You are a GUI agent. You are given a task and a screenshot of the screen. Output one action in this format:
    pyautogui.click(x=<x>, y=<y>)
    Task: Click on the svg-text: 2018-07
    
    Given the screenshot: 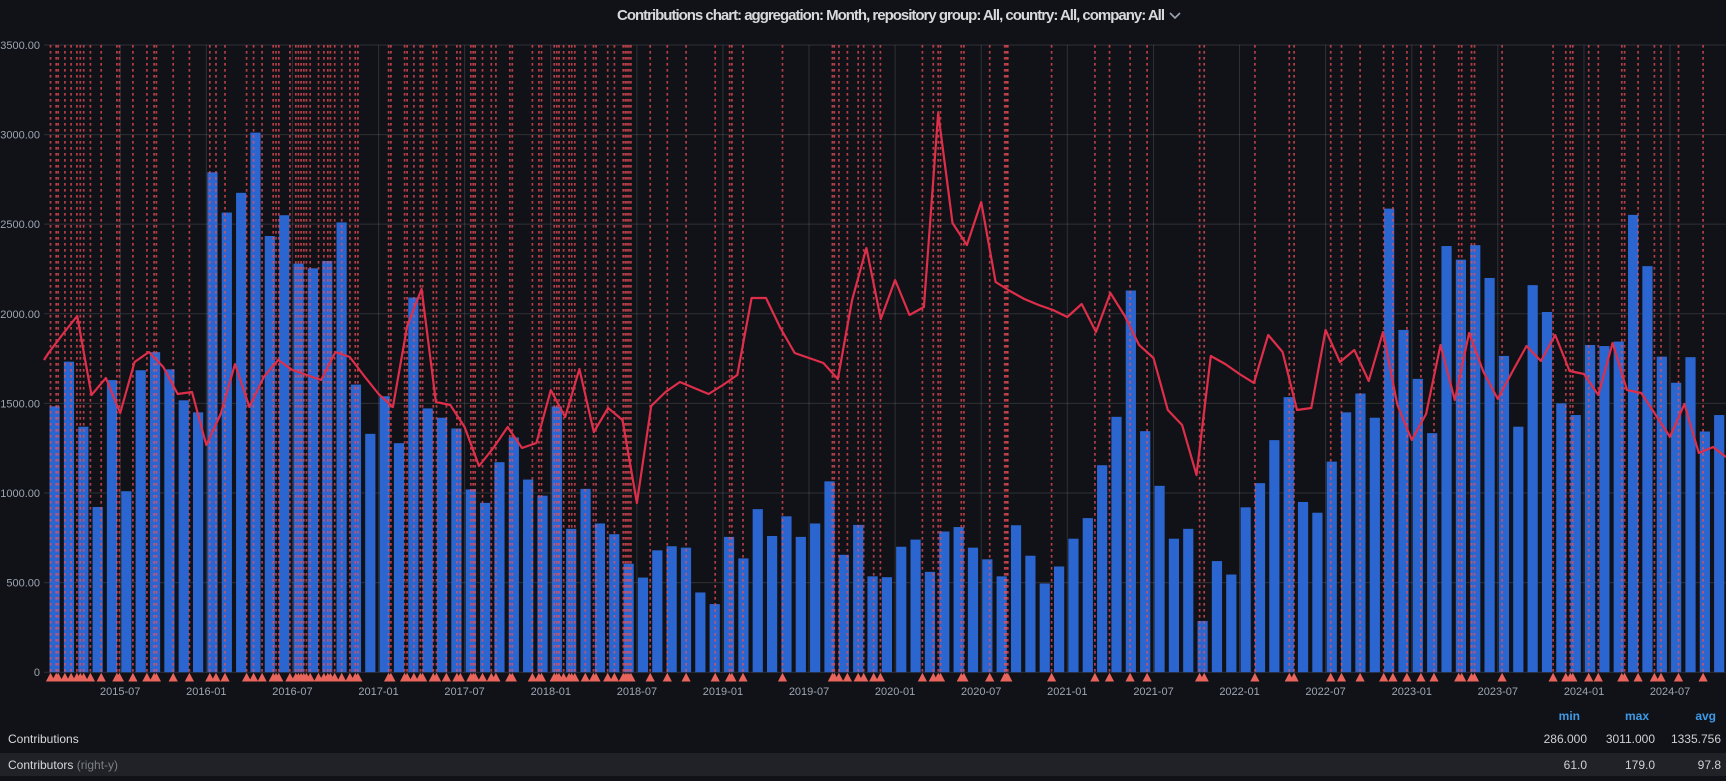 What is the action you would take?
    pyautogui.click(x=637, y=692)
    